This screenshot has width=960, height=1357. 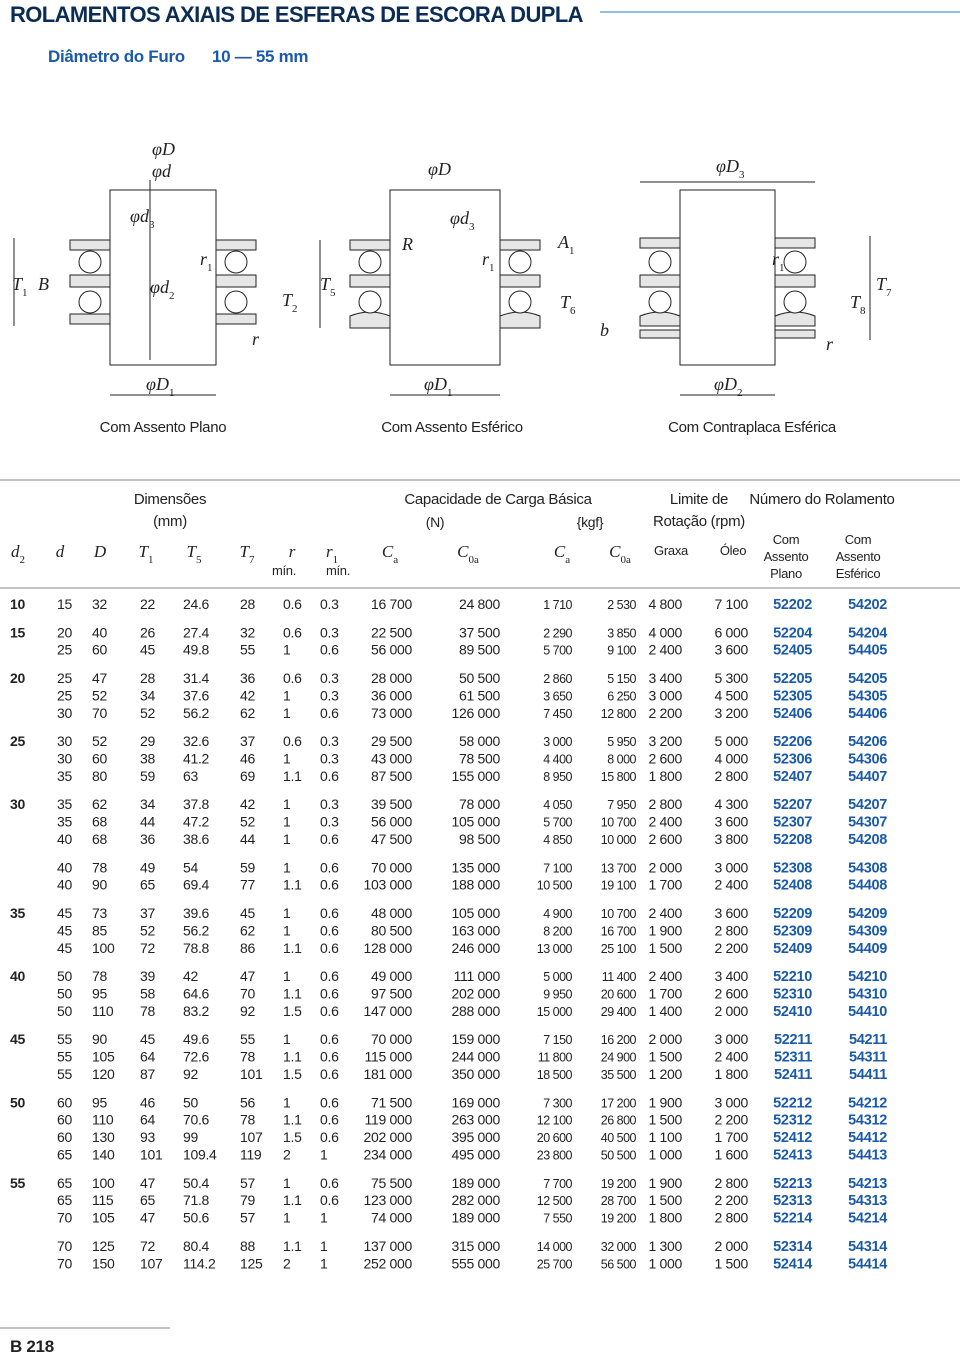 What do you see at coordinates (170, 521) in the screenshot?
I see `group-header: (mm)` at bounding box center [170, 521].